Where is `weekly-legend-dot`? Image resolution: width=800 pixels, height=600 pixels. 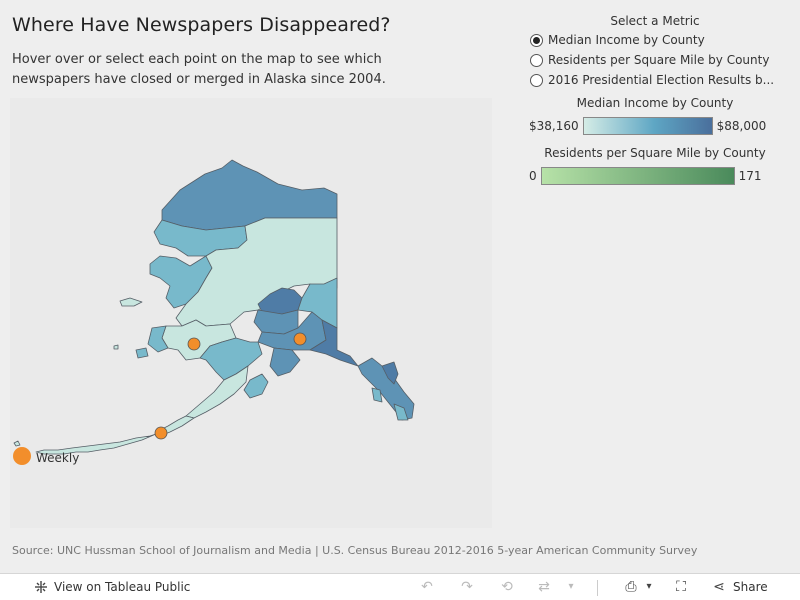
weekly-legend-dot is located at coordinates (22, 456).